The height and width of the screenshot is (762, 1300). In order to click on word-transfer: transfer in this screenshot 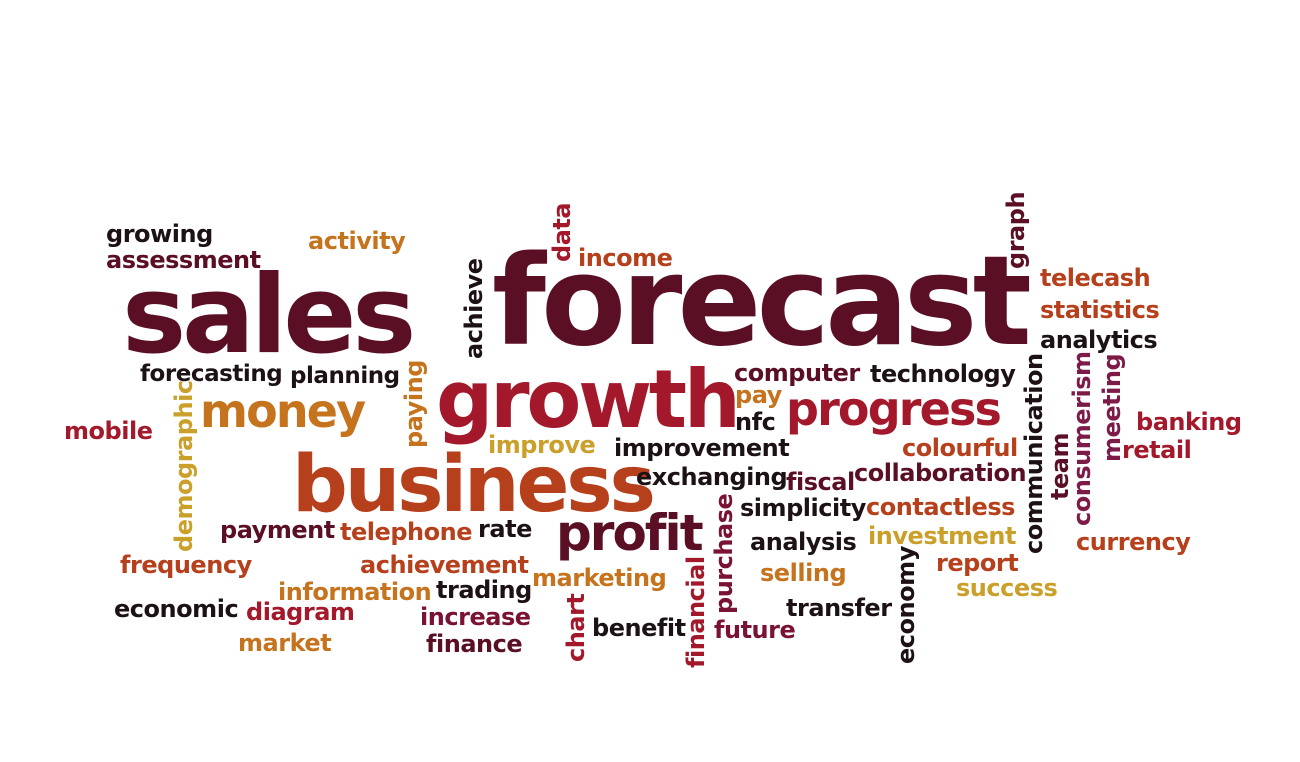, I will do `click(839, 608)`.